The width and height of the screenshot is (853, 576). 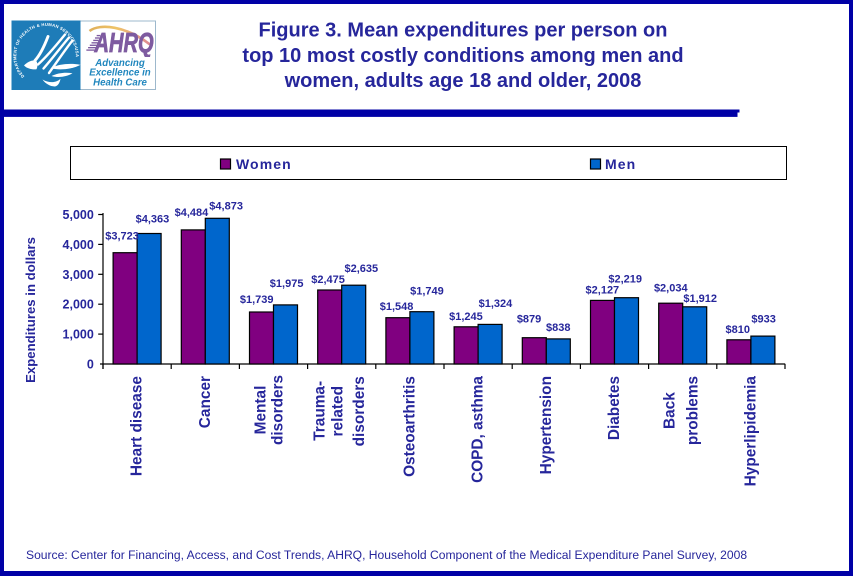 What do you see at coordinates (738, 330) in the screenshot?
I see `svg-text: $810` at bounding box center [738, 330].